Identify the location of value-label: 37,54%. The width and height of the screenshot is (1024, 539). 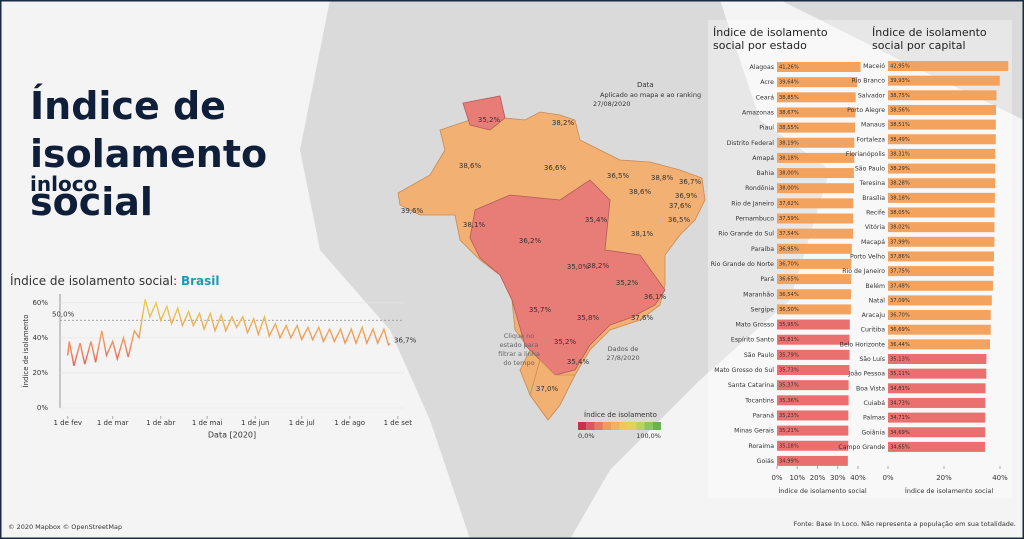
(789, 234).